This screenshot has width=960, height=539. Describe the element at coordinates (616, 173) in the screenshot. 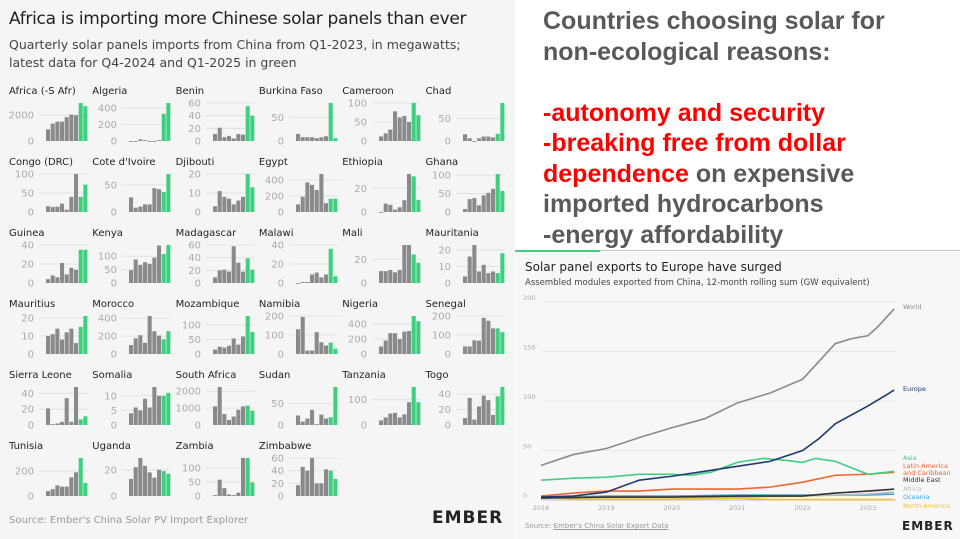

I see `reason-dependence: dependence` at that location.